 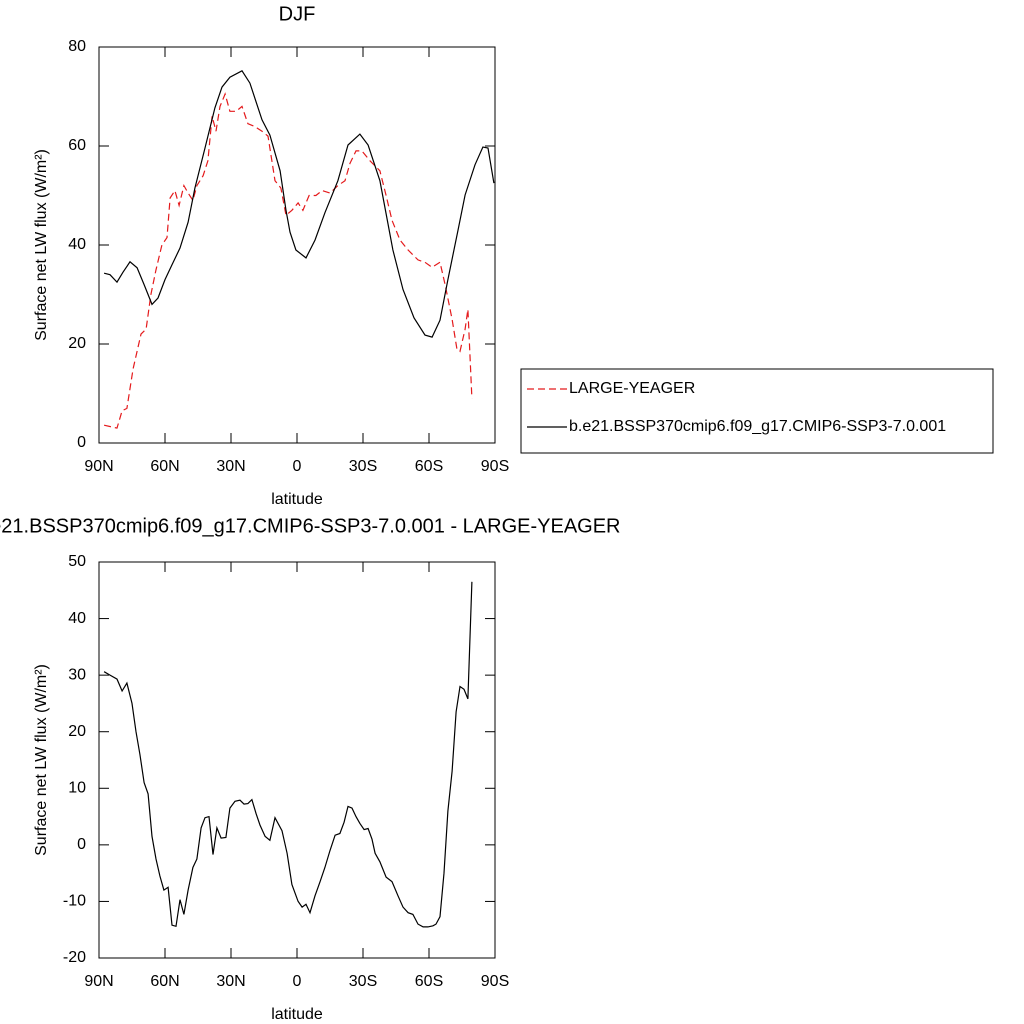 What do you see at coordinates (297, 14) in the screenshot?
I see `chart-title: DJF` at bounding box center [297, 14].